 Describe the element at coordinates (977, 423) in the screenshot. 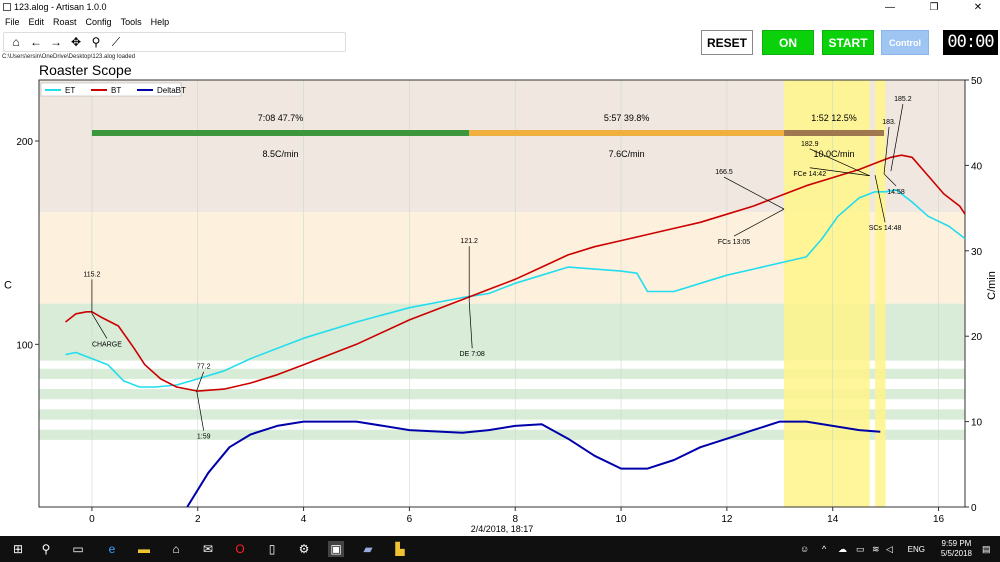

I see `y2-tick-label-10: 10` at that location.